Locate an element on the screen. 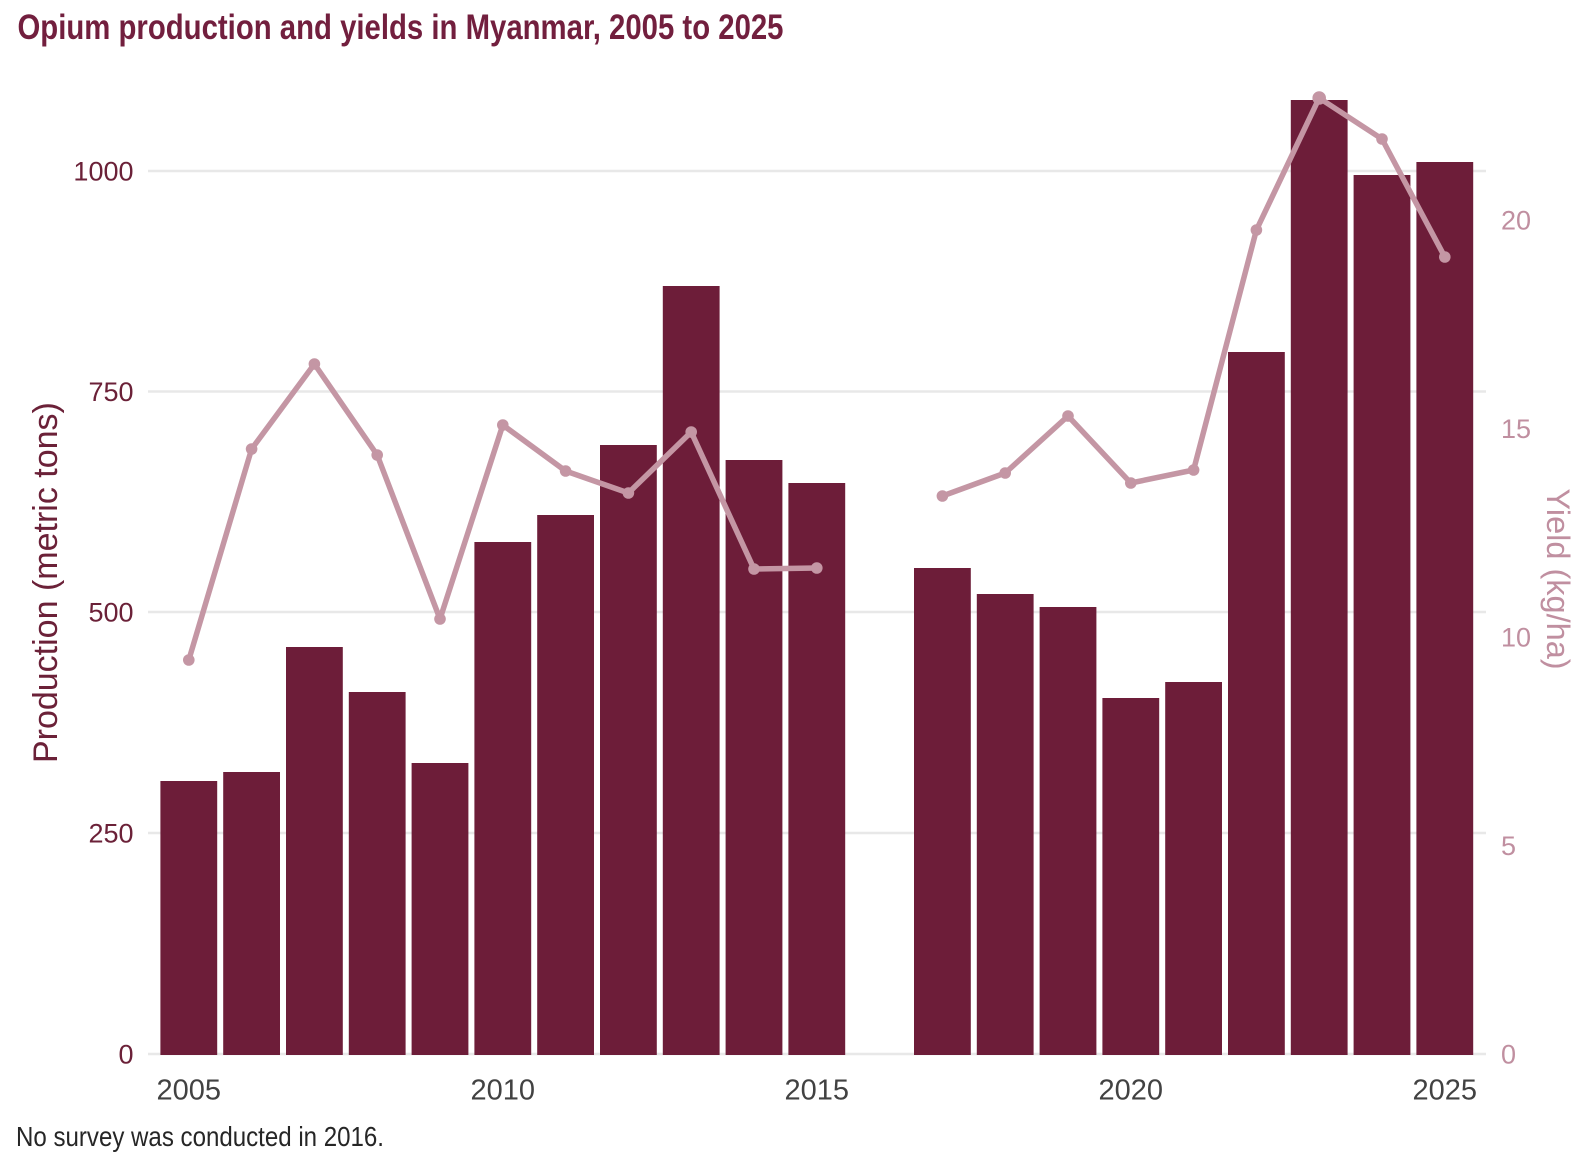 Image resolution: width=1590 pixels, height=1160 pixels. svg-text: 2025 is located at coordinates (1445, 1091).